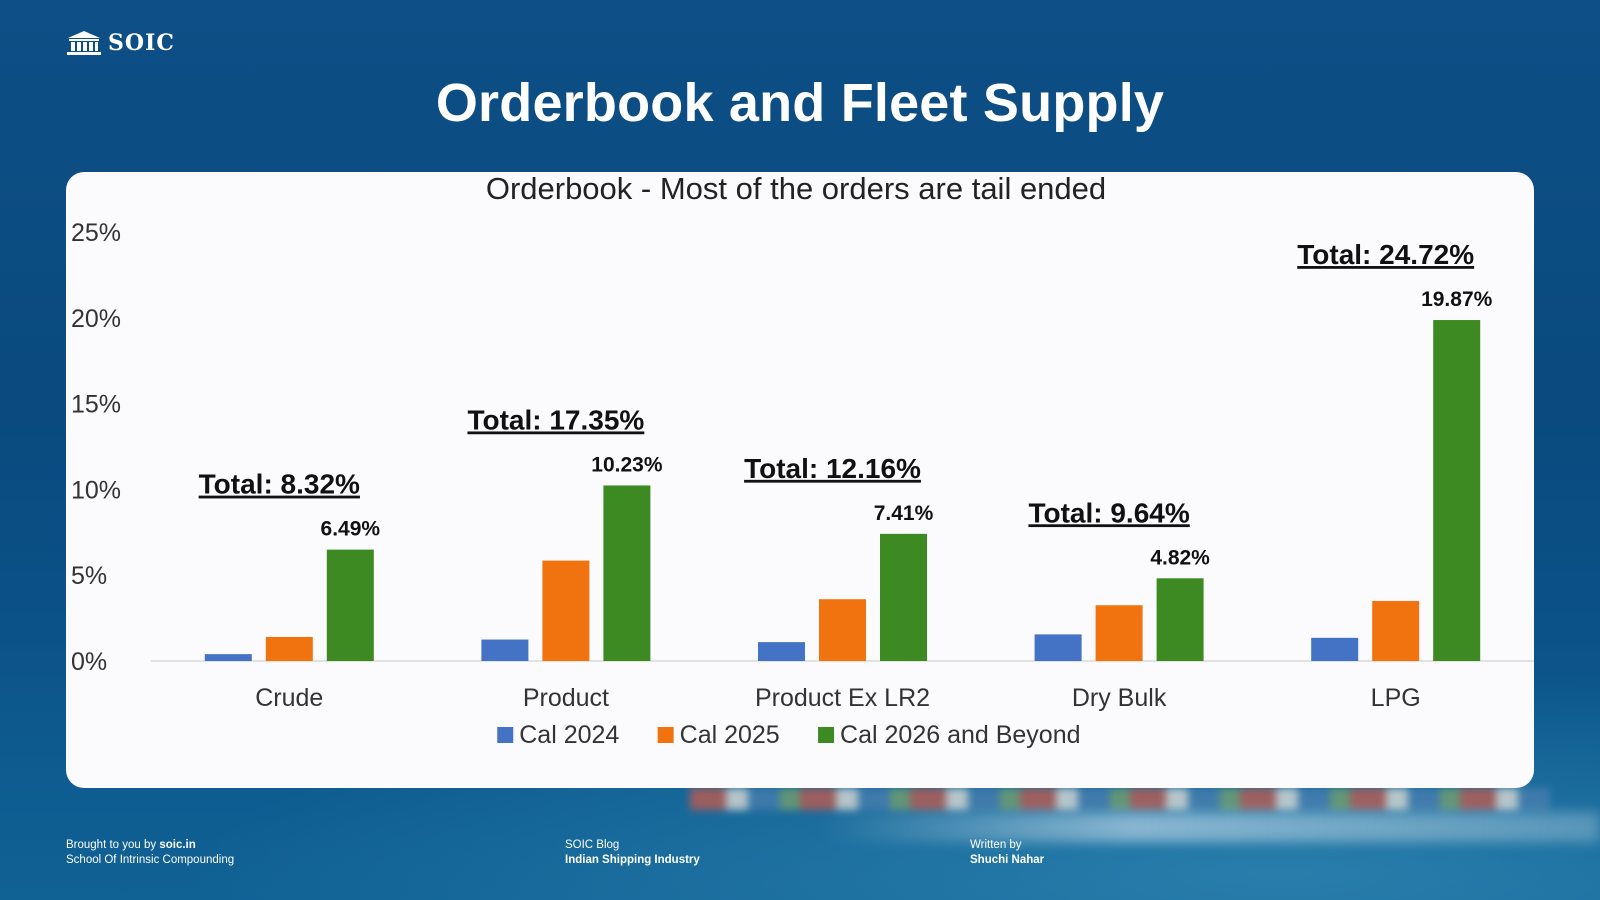 This screenshot has height=900, width=1600. Describe the element at coordinates (289, 698) in the screenshot. I see `category-label: Crude` at that location.